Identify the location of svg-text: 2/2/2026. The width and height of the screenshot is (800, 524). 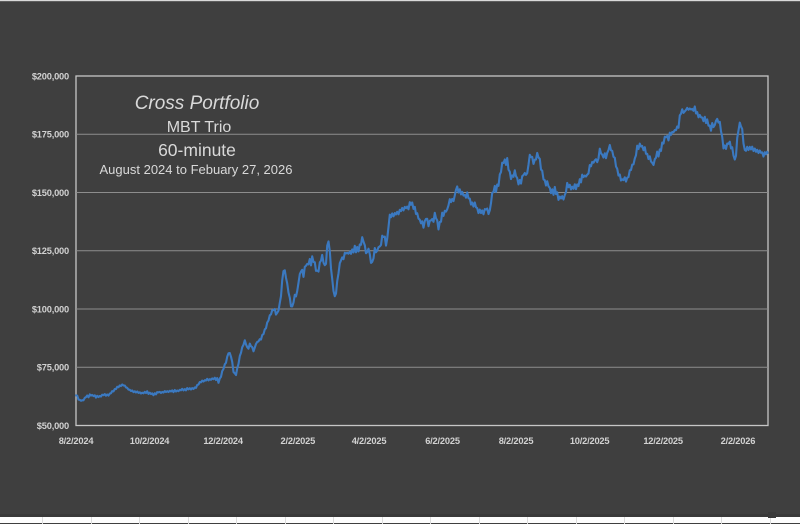
(738, 441).